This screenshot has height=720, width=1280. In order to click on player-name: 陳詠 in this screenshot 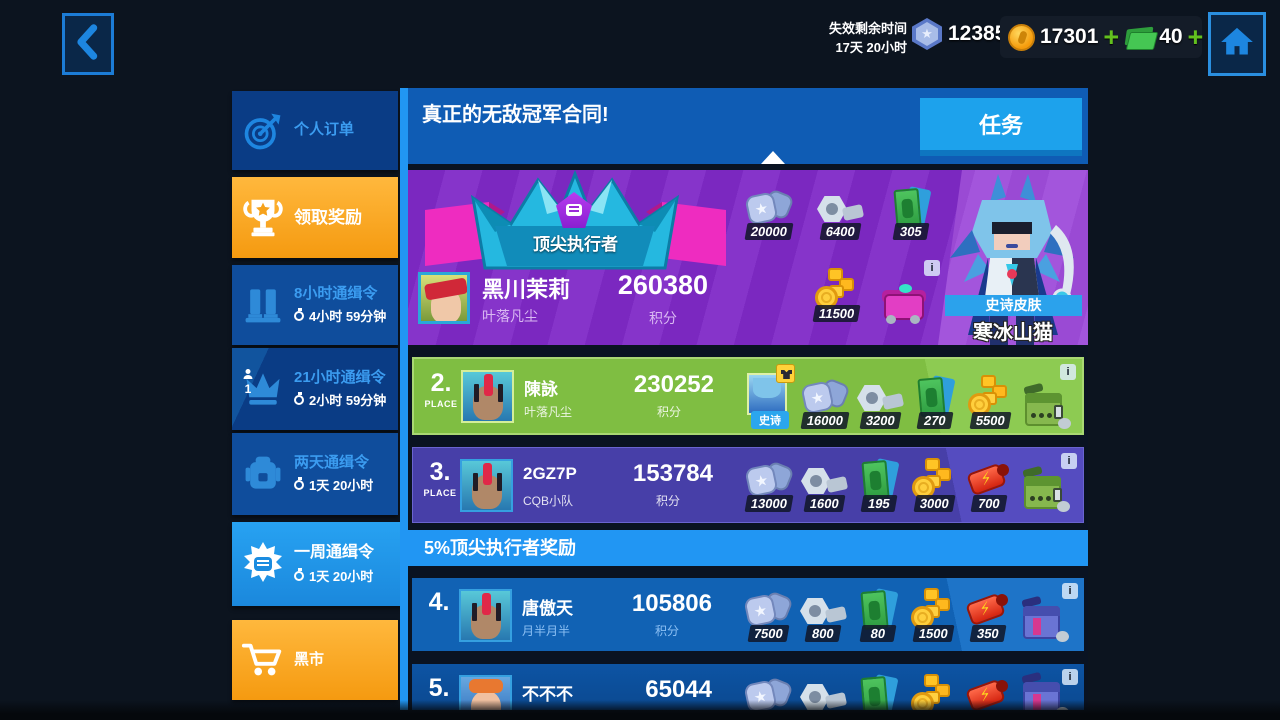, I will do `click(541, 389)`.